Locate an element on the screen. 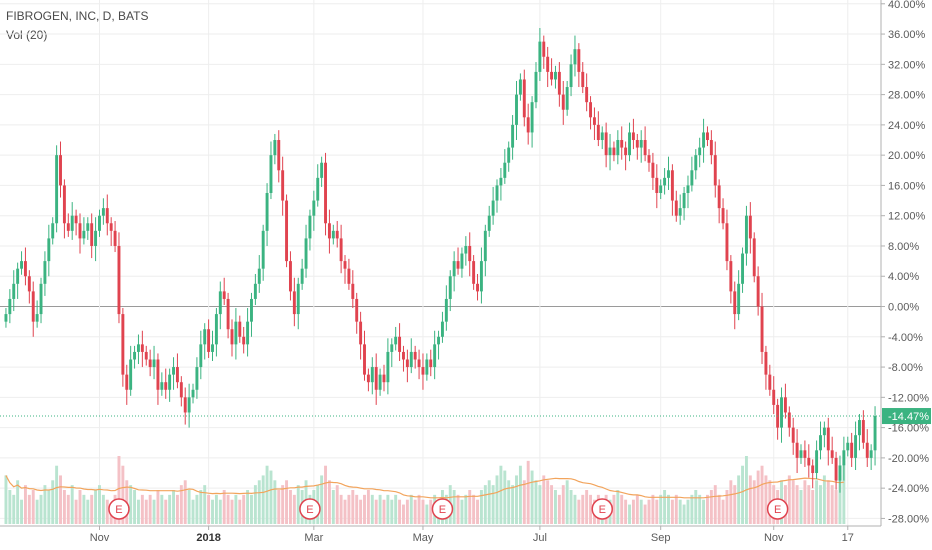 Image resolution: width=932 pixels, height=550 pixels. earnings-marker-label: E is located at coordinates (309, 510).